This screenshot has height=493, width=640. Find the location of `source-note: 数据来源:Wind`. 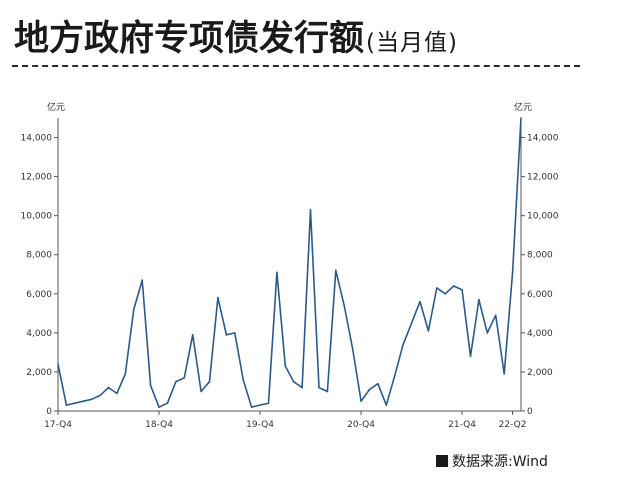

source-note: 数据来源:Wind is located at coordinates (492, 461).